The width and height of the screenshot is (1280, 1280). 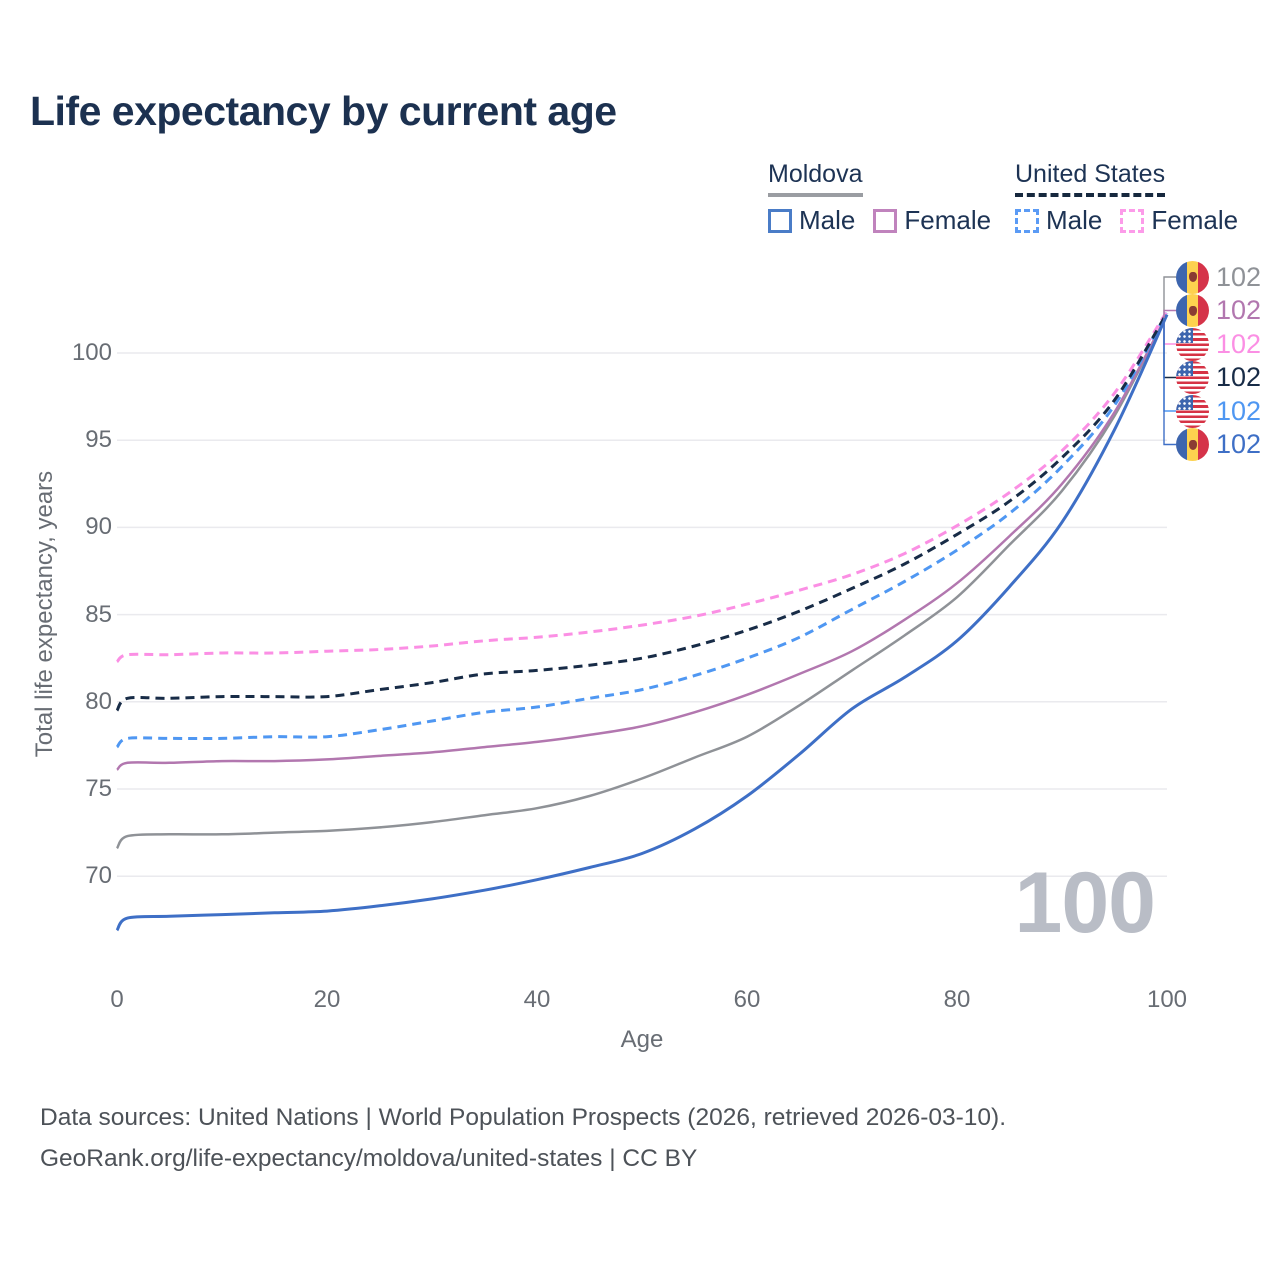 What do you see at coordinates (98, 788) in the screenshot?
I see `y-tick-label: 75` at bounding box center [98, 788].